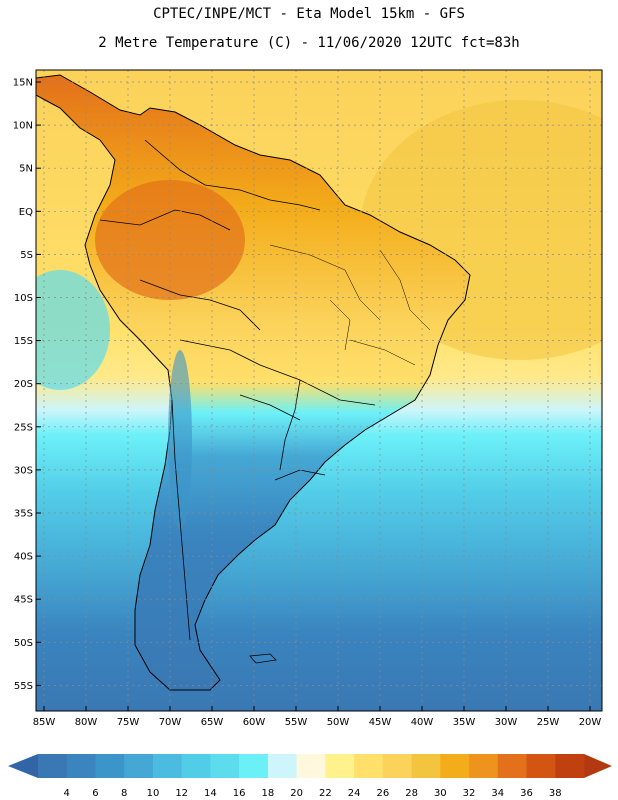 This screenshot has height=800, width=618. What do you see at coordinates (440, 793) in the screenshot?
I see `colorbar-label: 30` at bounding box center [440, 793].